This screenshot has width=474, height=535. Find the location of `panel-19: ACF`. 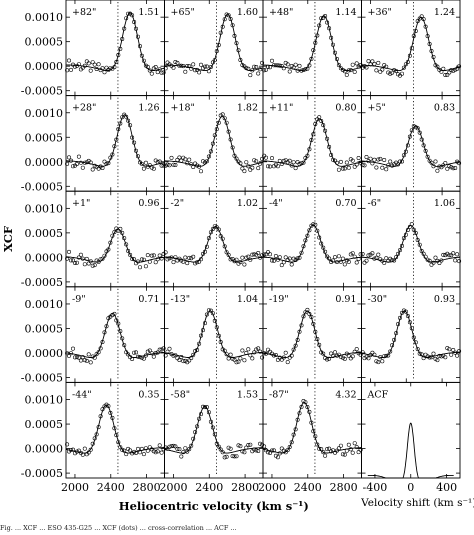

panel-19: ACF is located at coordinates (411, 430).